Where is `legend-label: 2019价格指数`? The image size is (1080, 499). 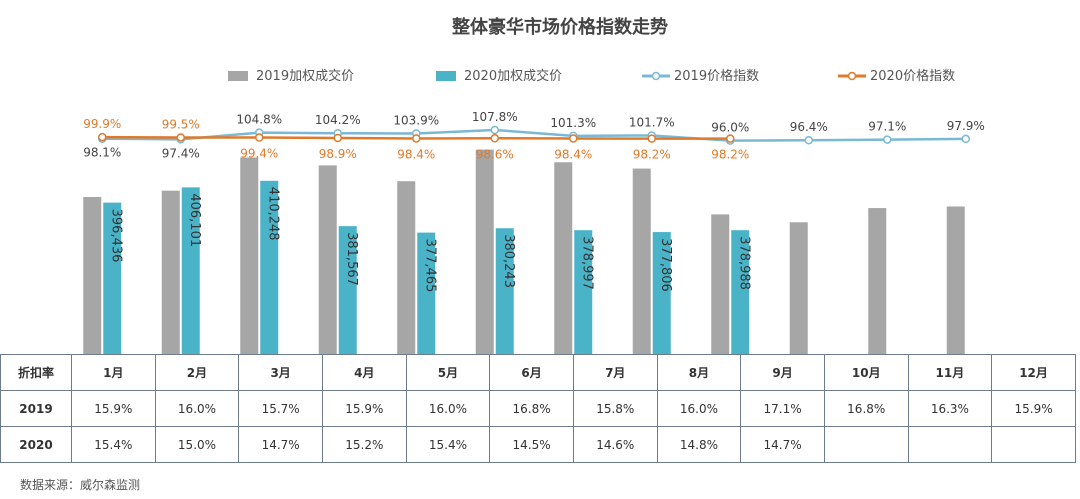
legend-label: 2019价格指数 is located at coordinates (716, 76).